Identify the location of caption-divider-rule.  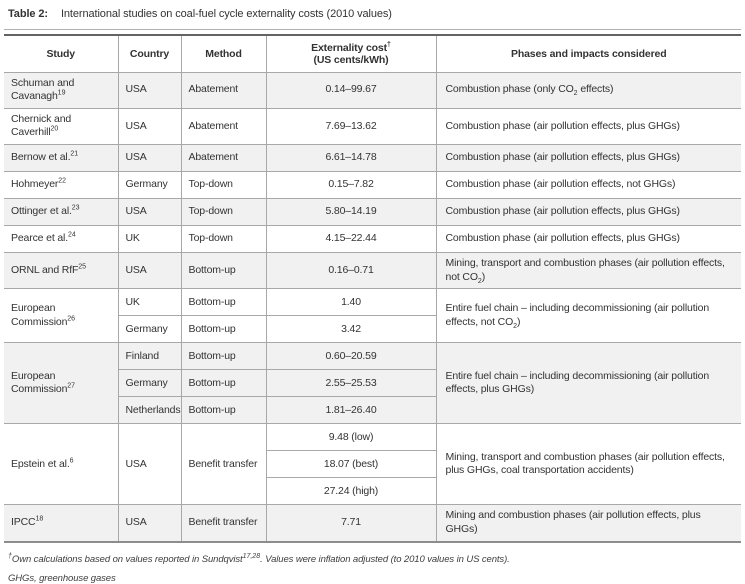
(372, 29).